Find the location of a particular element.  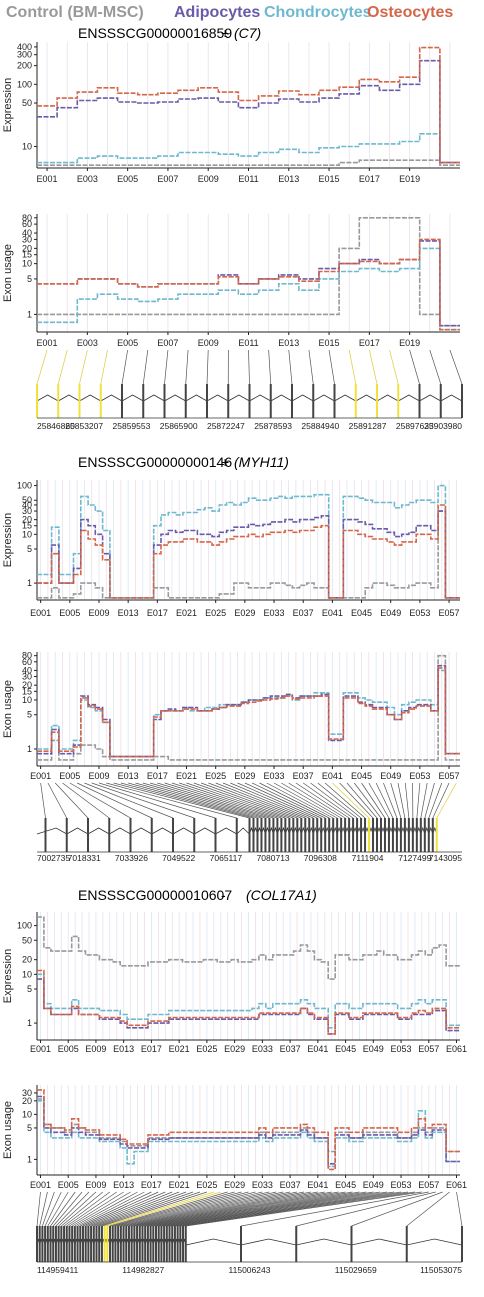

x-tick-label: E017 is located at coordinates (369, 179).